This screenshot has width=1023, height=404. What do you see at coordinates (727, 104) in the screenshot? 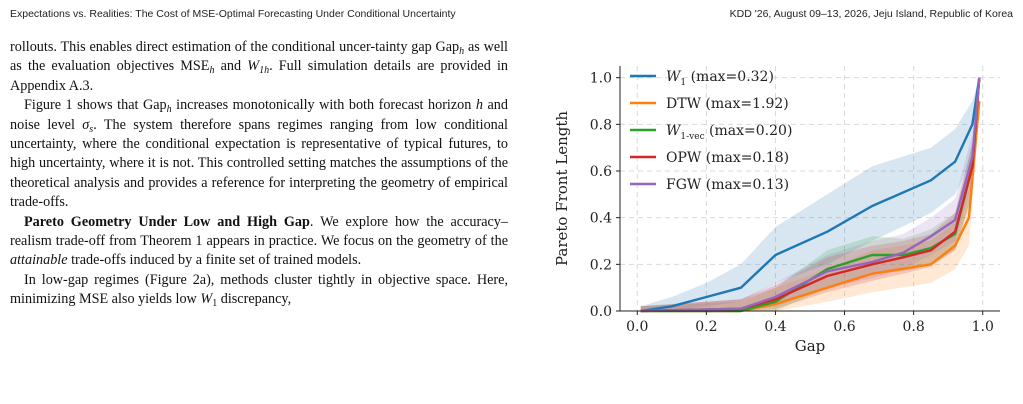
I see `legend-entry-1: DTW (max=1.92)` at bounding box center [727, 104].